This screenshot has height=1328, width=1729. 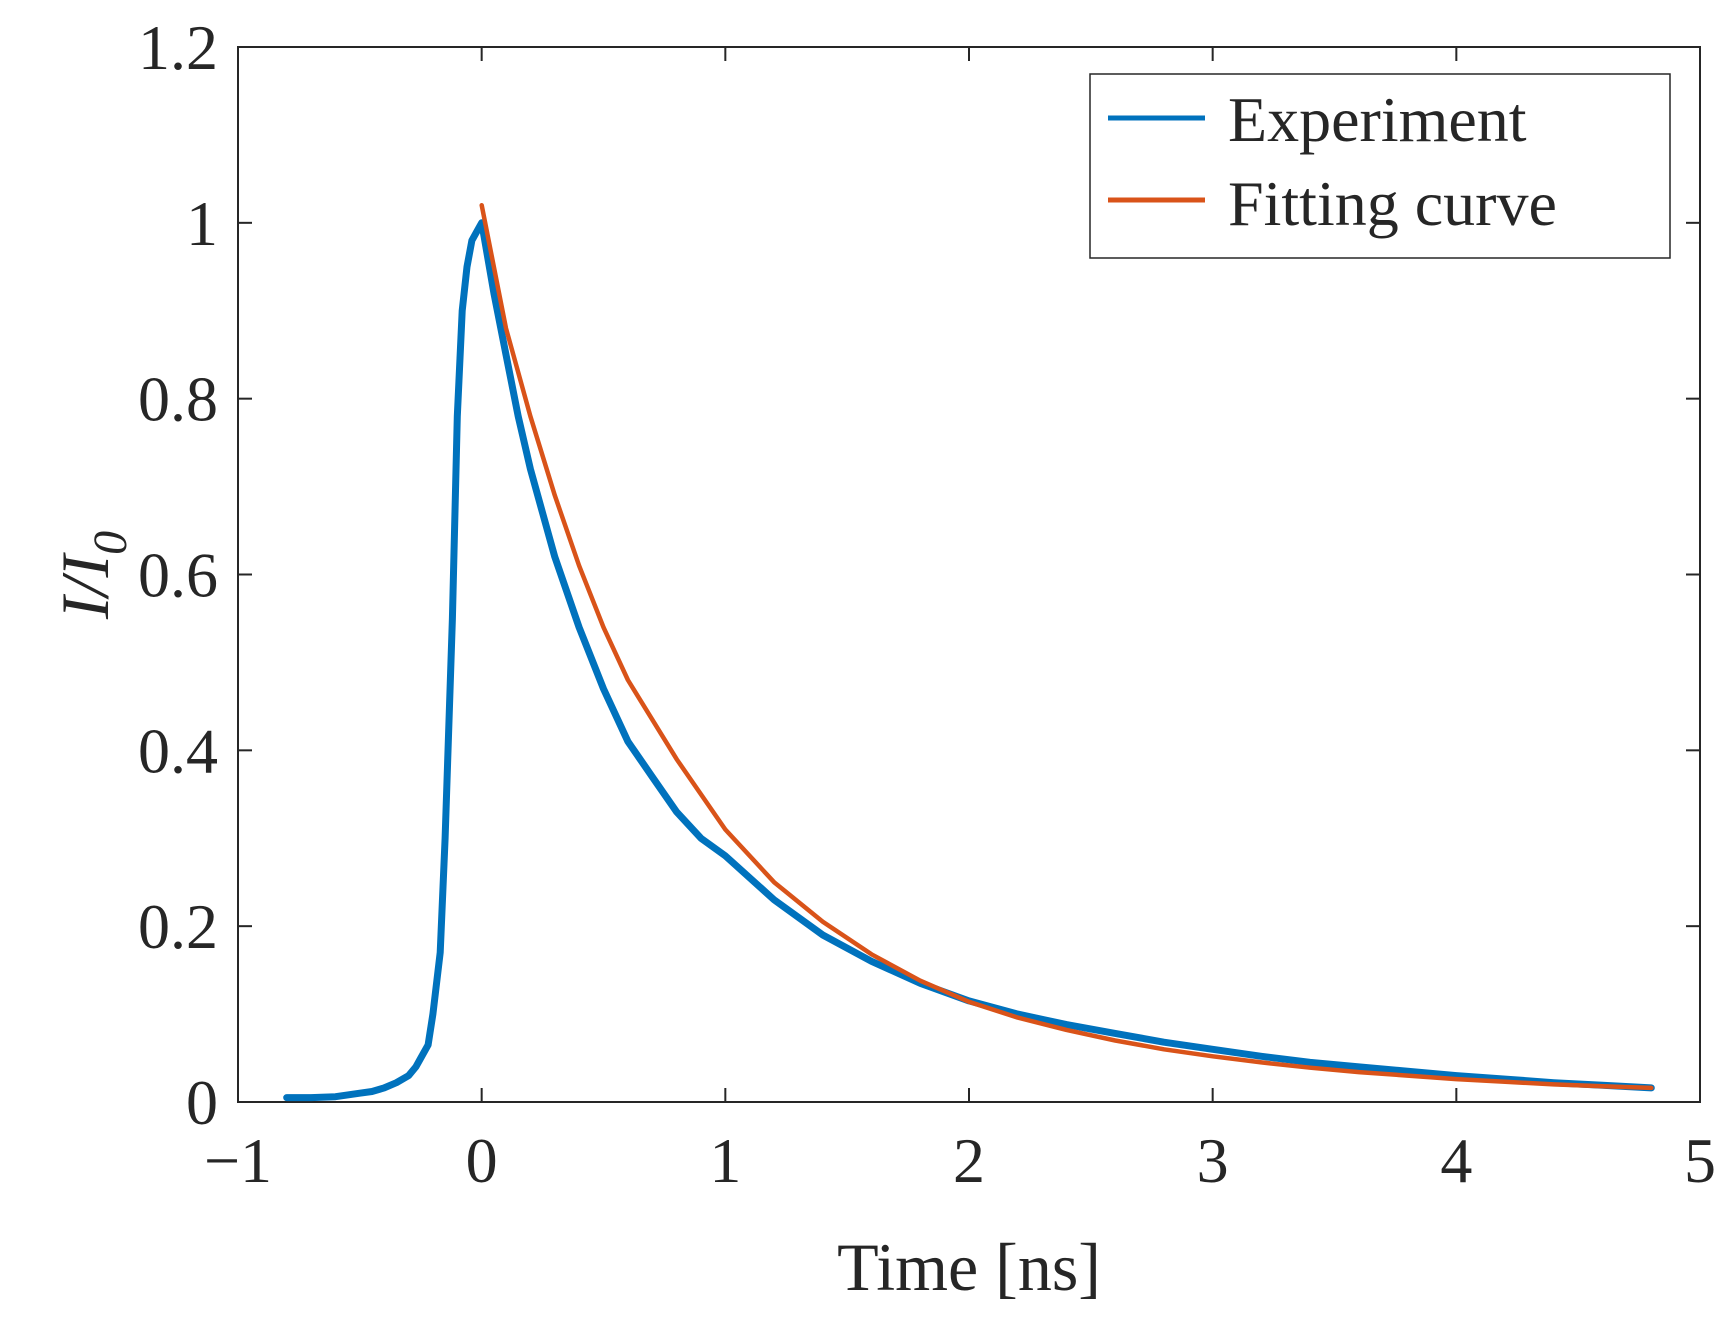 What do you see at coordinates (1700, 1160) in the screenshot?
I see `x-tick-label-6: 5` at bounding box center [1700, 1160].